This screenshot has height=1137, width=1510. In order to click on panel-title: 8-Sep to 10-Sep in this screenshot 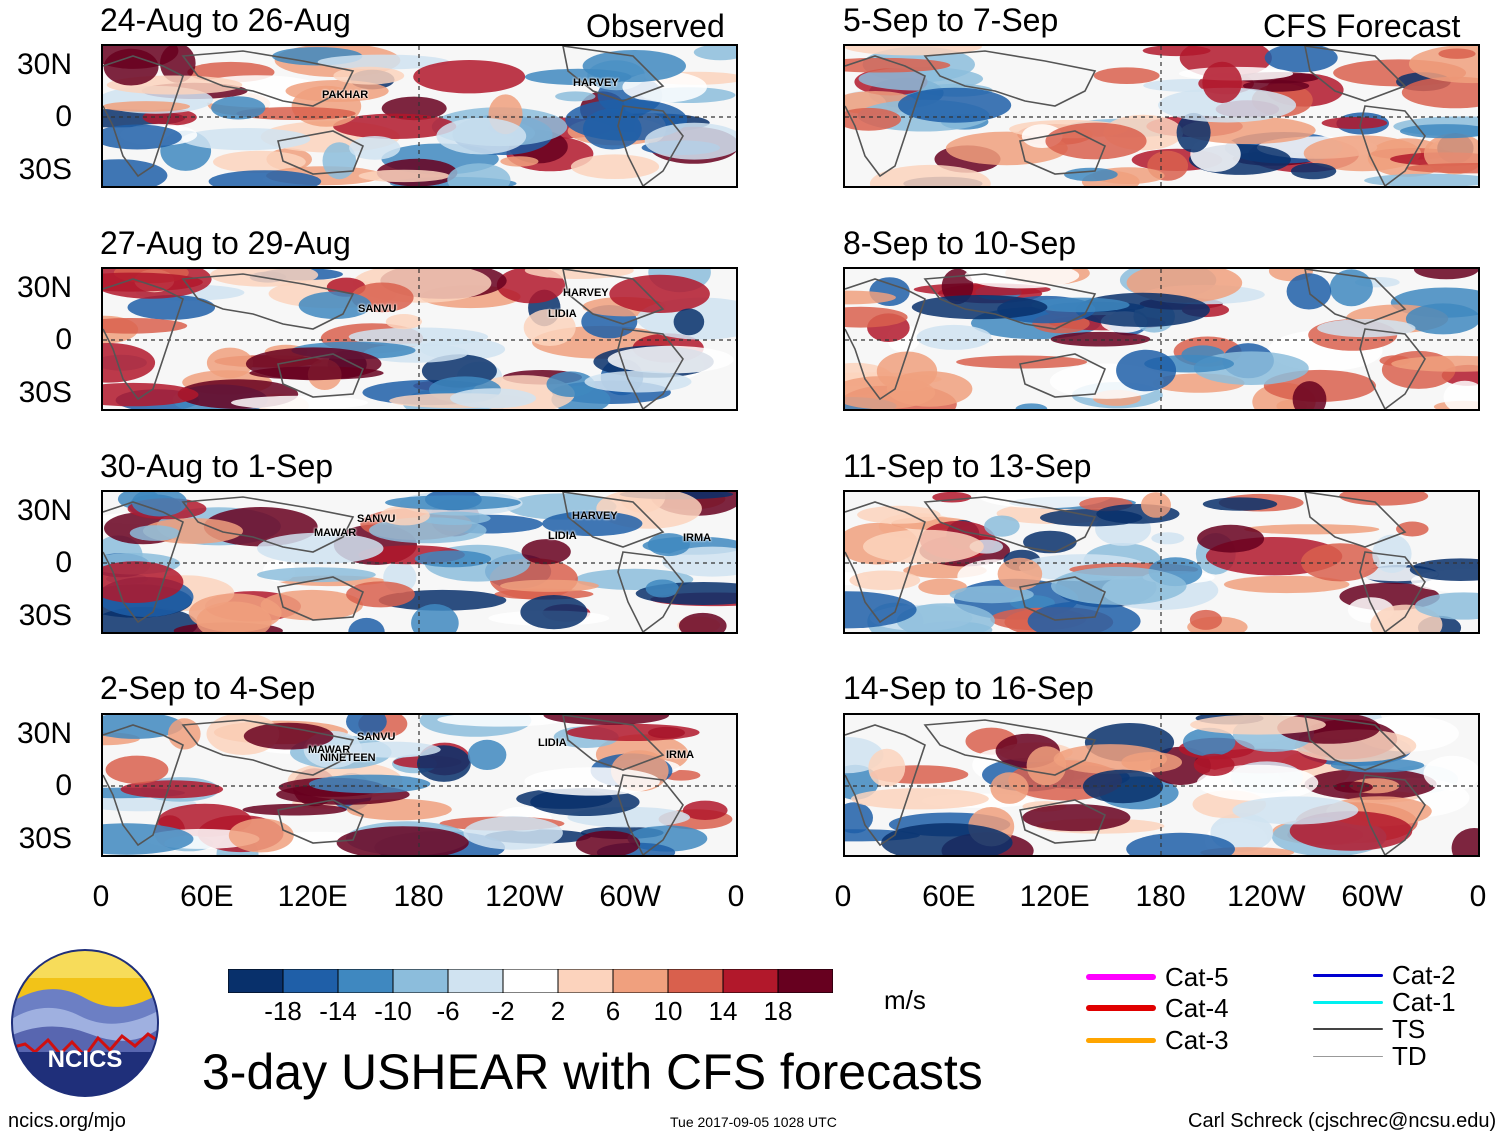, I will do `click(960, 243)`.